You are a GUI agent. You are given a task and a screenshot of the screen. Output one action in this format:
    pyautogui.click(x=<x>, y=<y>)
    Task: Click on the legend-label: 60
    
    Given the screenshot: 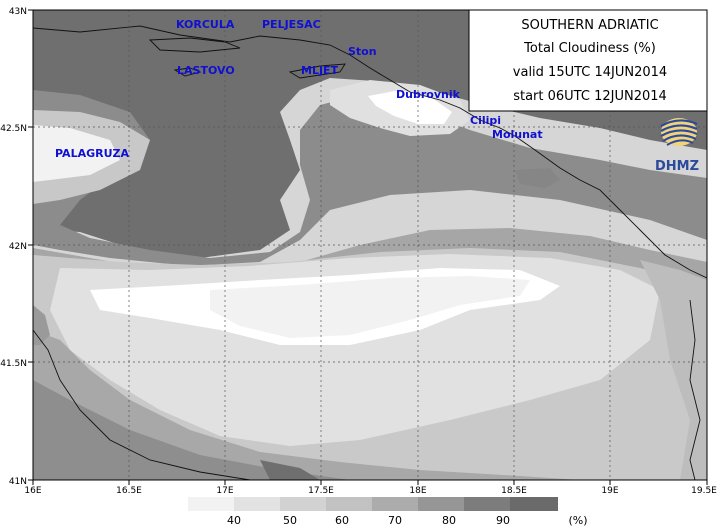 What is the action you would take?
    pyautogui.click(x=342, y=520)
    